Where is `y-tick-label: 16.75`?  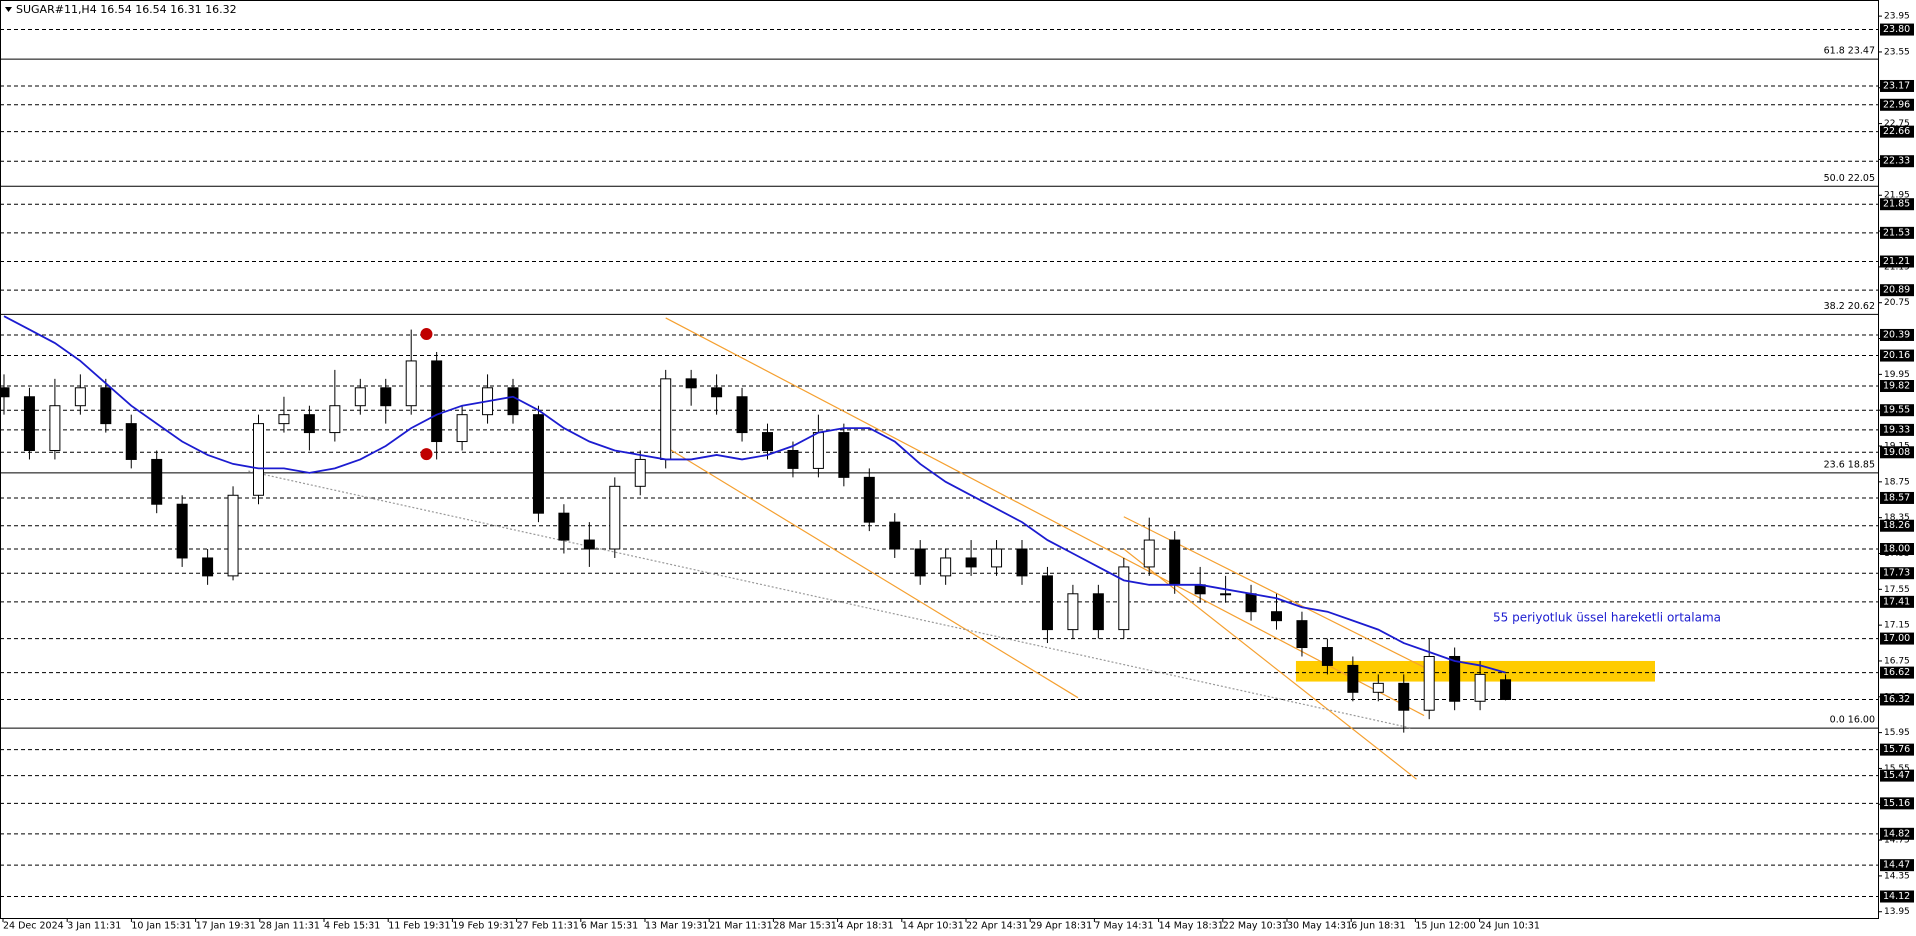
y-tick-label: 16.75 is located at coordinates (1897, 661).